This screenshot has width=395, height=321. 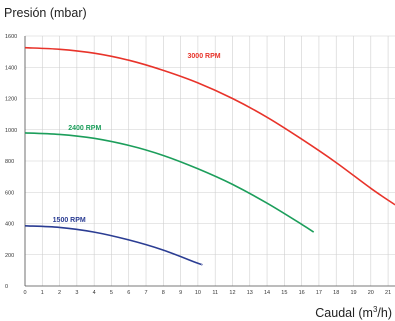 I want to click on x-tick-label: 19, so click(x=353, y=293).